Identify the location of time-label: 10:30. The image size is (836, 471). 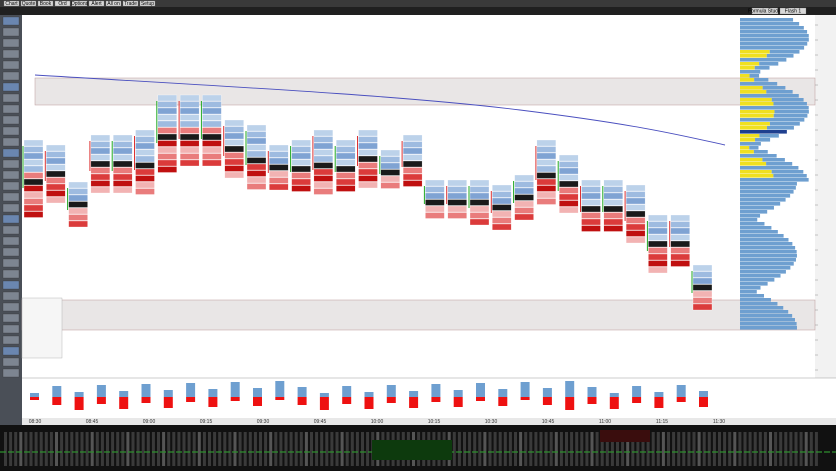
(491, 422).